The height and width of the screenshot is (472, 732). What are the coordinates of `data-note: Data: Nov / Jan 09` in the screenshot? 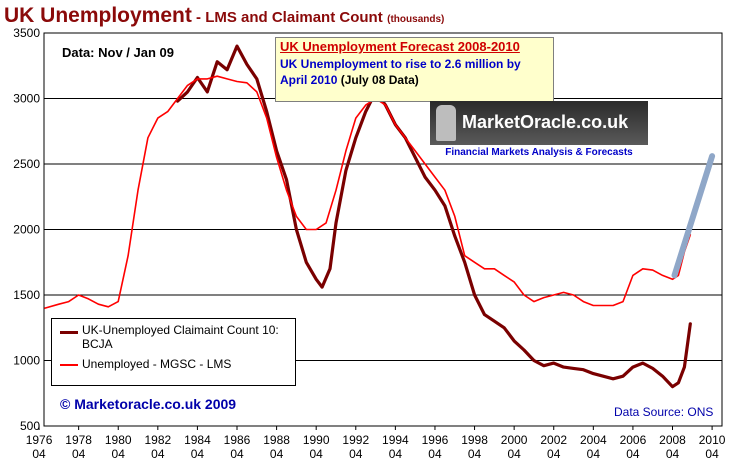 It's located at (118, 52).